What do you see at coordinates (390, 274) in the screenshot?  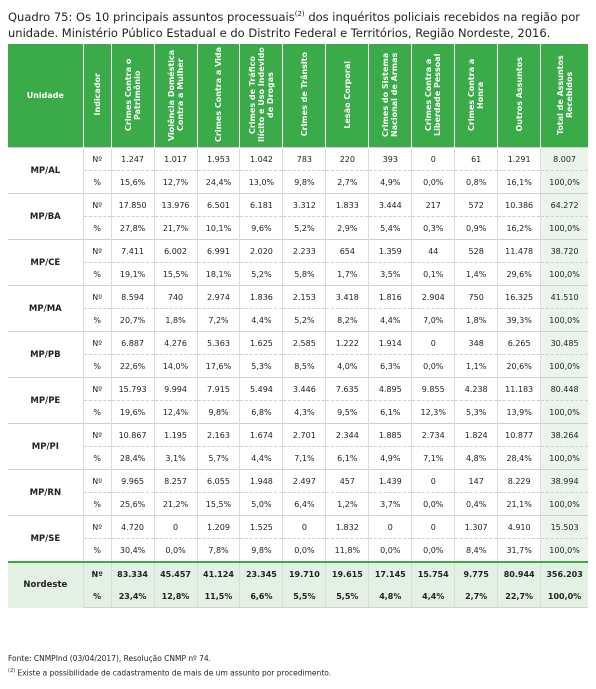 I see `value-cell: 3,5%` at bounding box center [390, 274].